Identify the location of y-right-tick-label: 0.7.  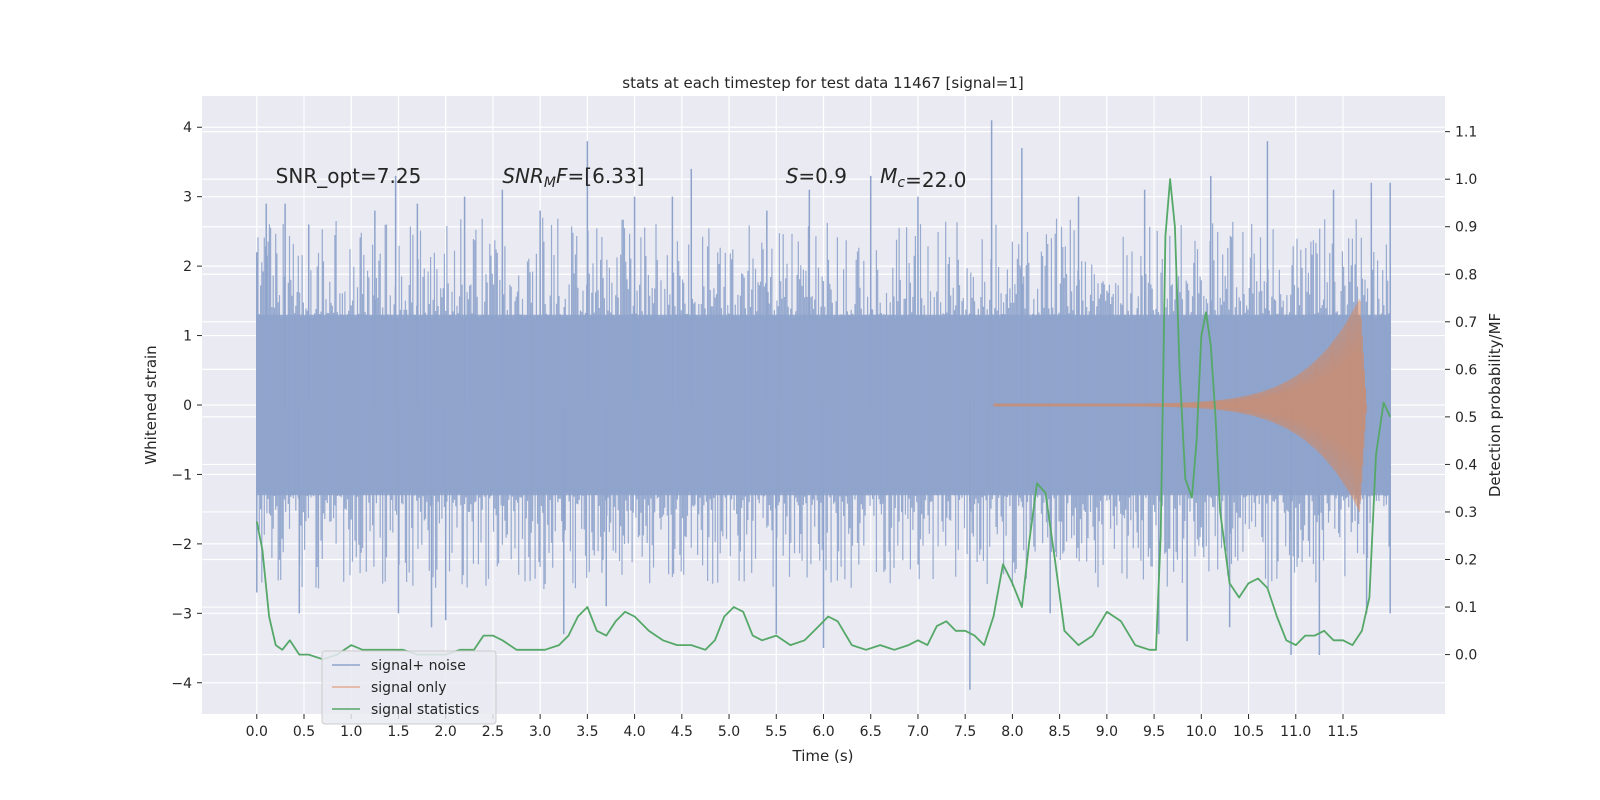
(1466, 323).